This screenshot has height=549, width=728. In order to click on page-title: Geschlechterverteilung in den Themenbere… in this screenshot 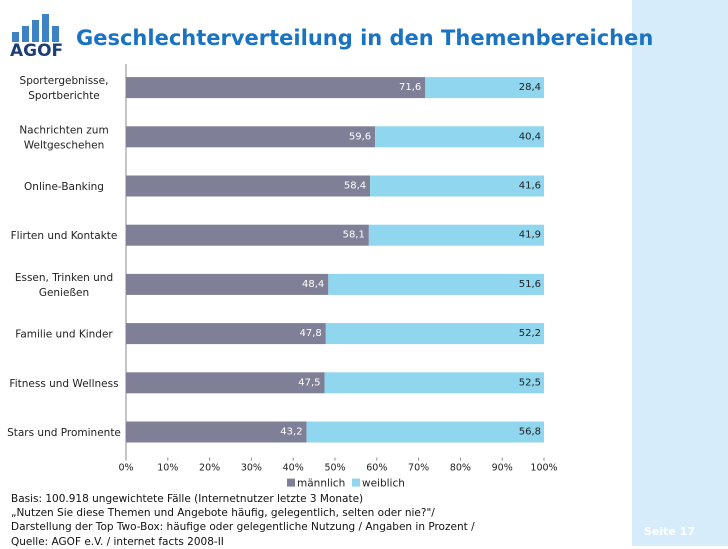, I will do `click(365, 38)`.